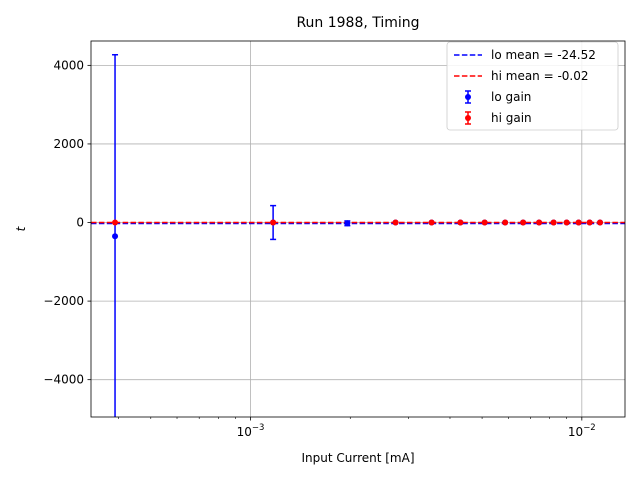 The width and height of the screenshot is (640, 480). What do you see at coordinates (68, 65) in the screenshot?
I see `y-tick-label: 4000` at bounding box center [68, 65].